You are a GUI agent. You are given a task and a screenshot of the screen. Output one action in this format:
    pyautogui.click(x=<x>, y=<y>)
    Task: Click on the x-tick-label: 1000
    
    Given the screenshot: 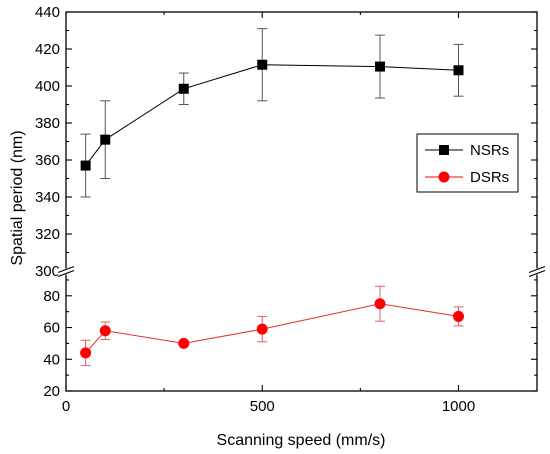 What is the action you would take?
    pyautogui.click(x=458, y=406)
    